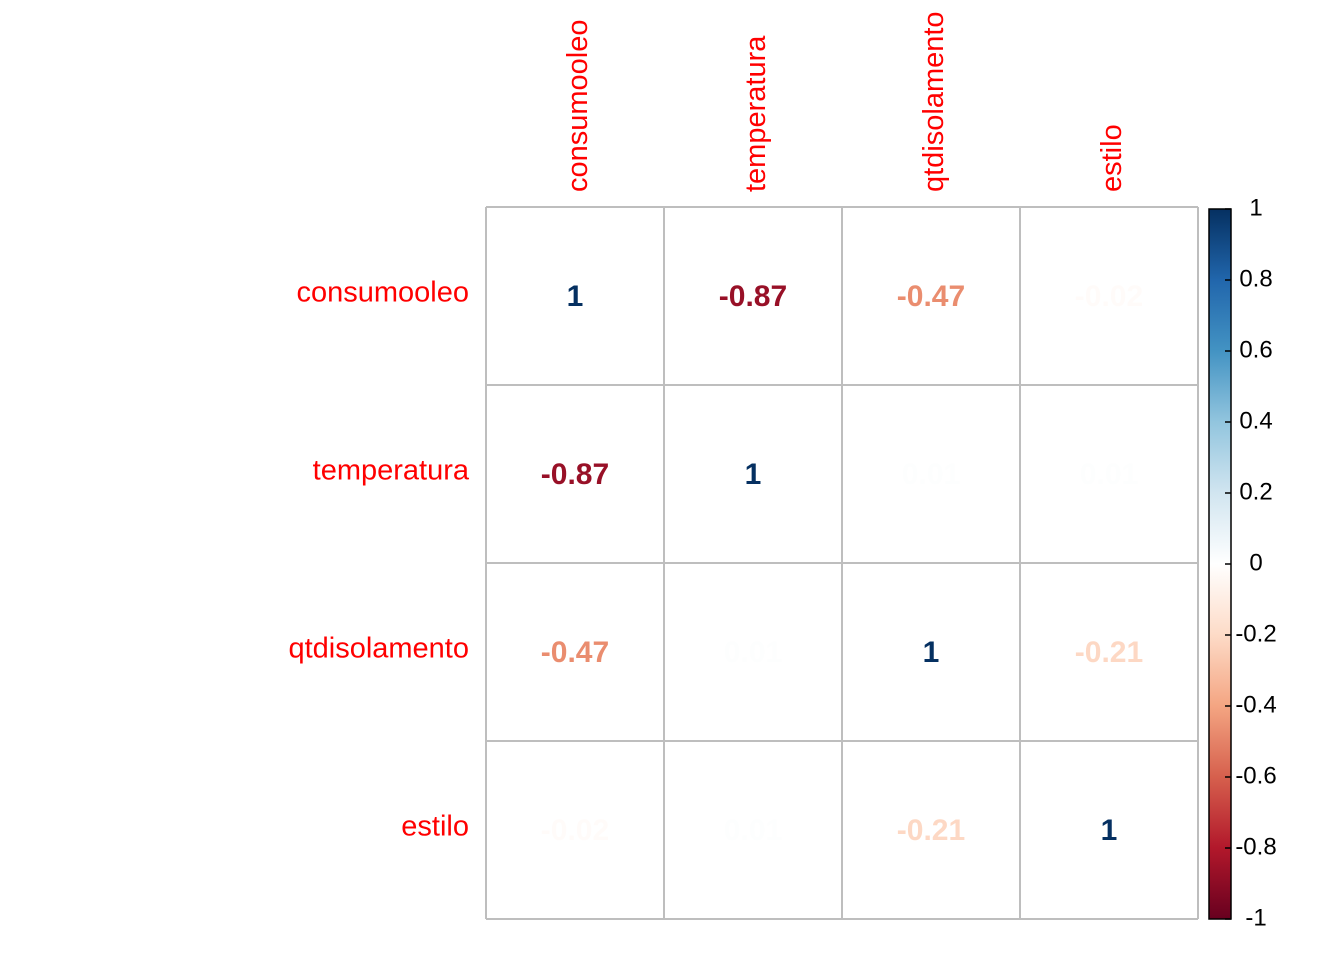 Image resolution: width=1344 pixels, height=965 pixels. I want to click on colorbar-tick-label: 1, so click(1255, 207).